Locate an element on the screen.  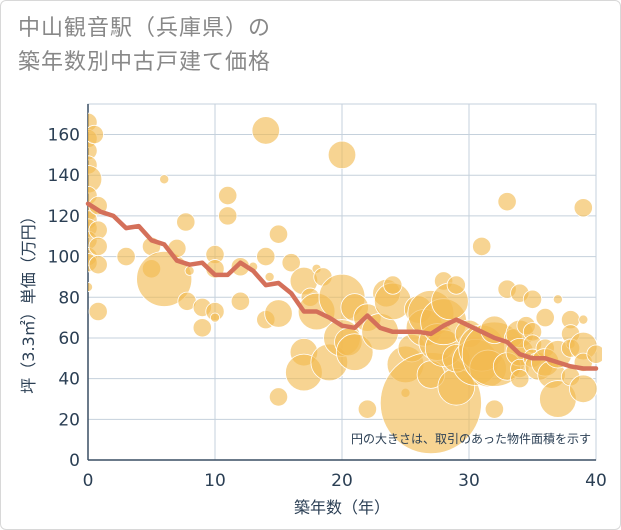
y-tick-label: 80 is located at coordinates (69, 298).